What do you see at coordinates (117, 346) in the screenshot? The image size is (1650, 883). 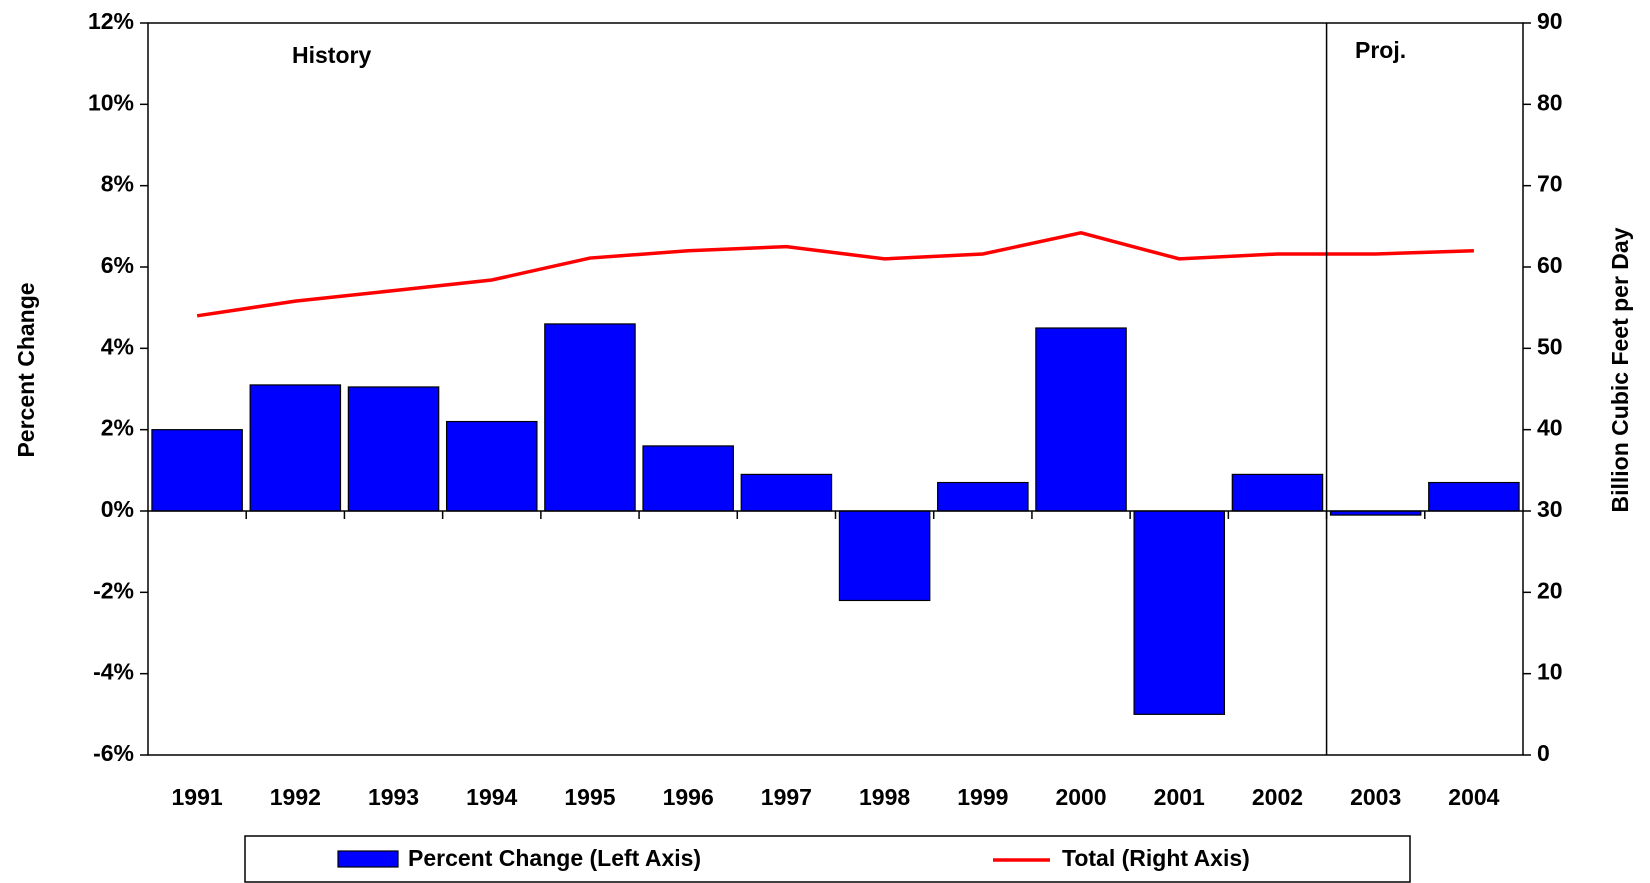 I see `y-tick-label: 4%` at bounding box center [117, 346].